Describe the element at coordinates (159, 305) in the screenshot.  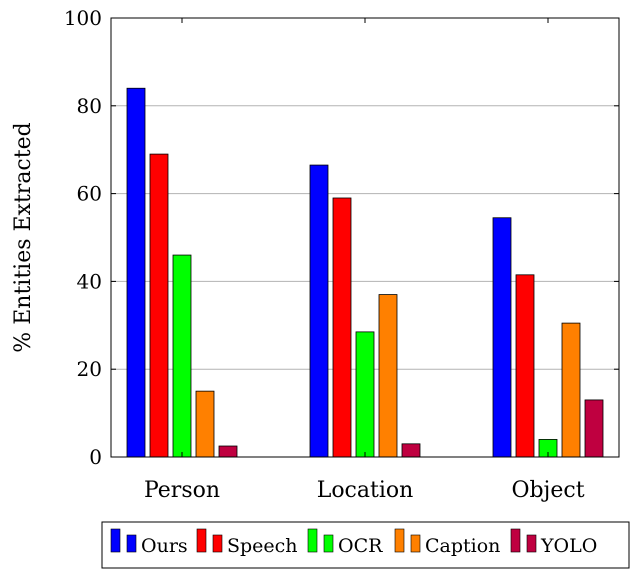
I see `bar-speech-person` at that location.